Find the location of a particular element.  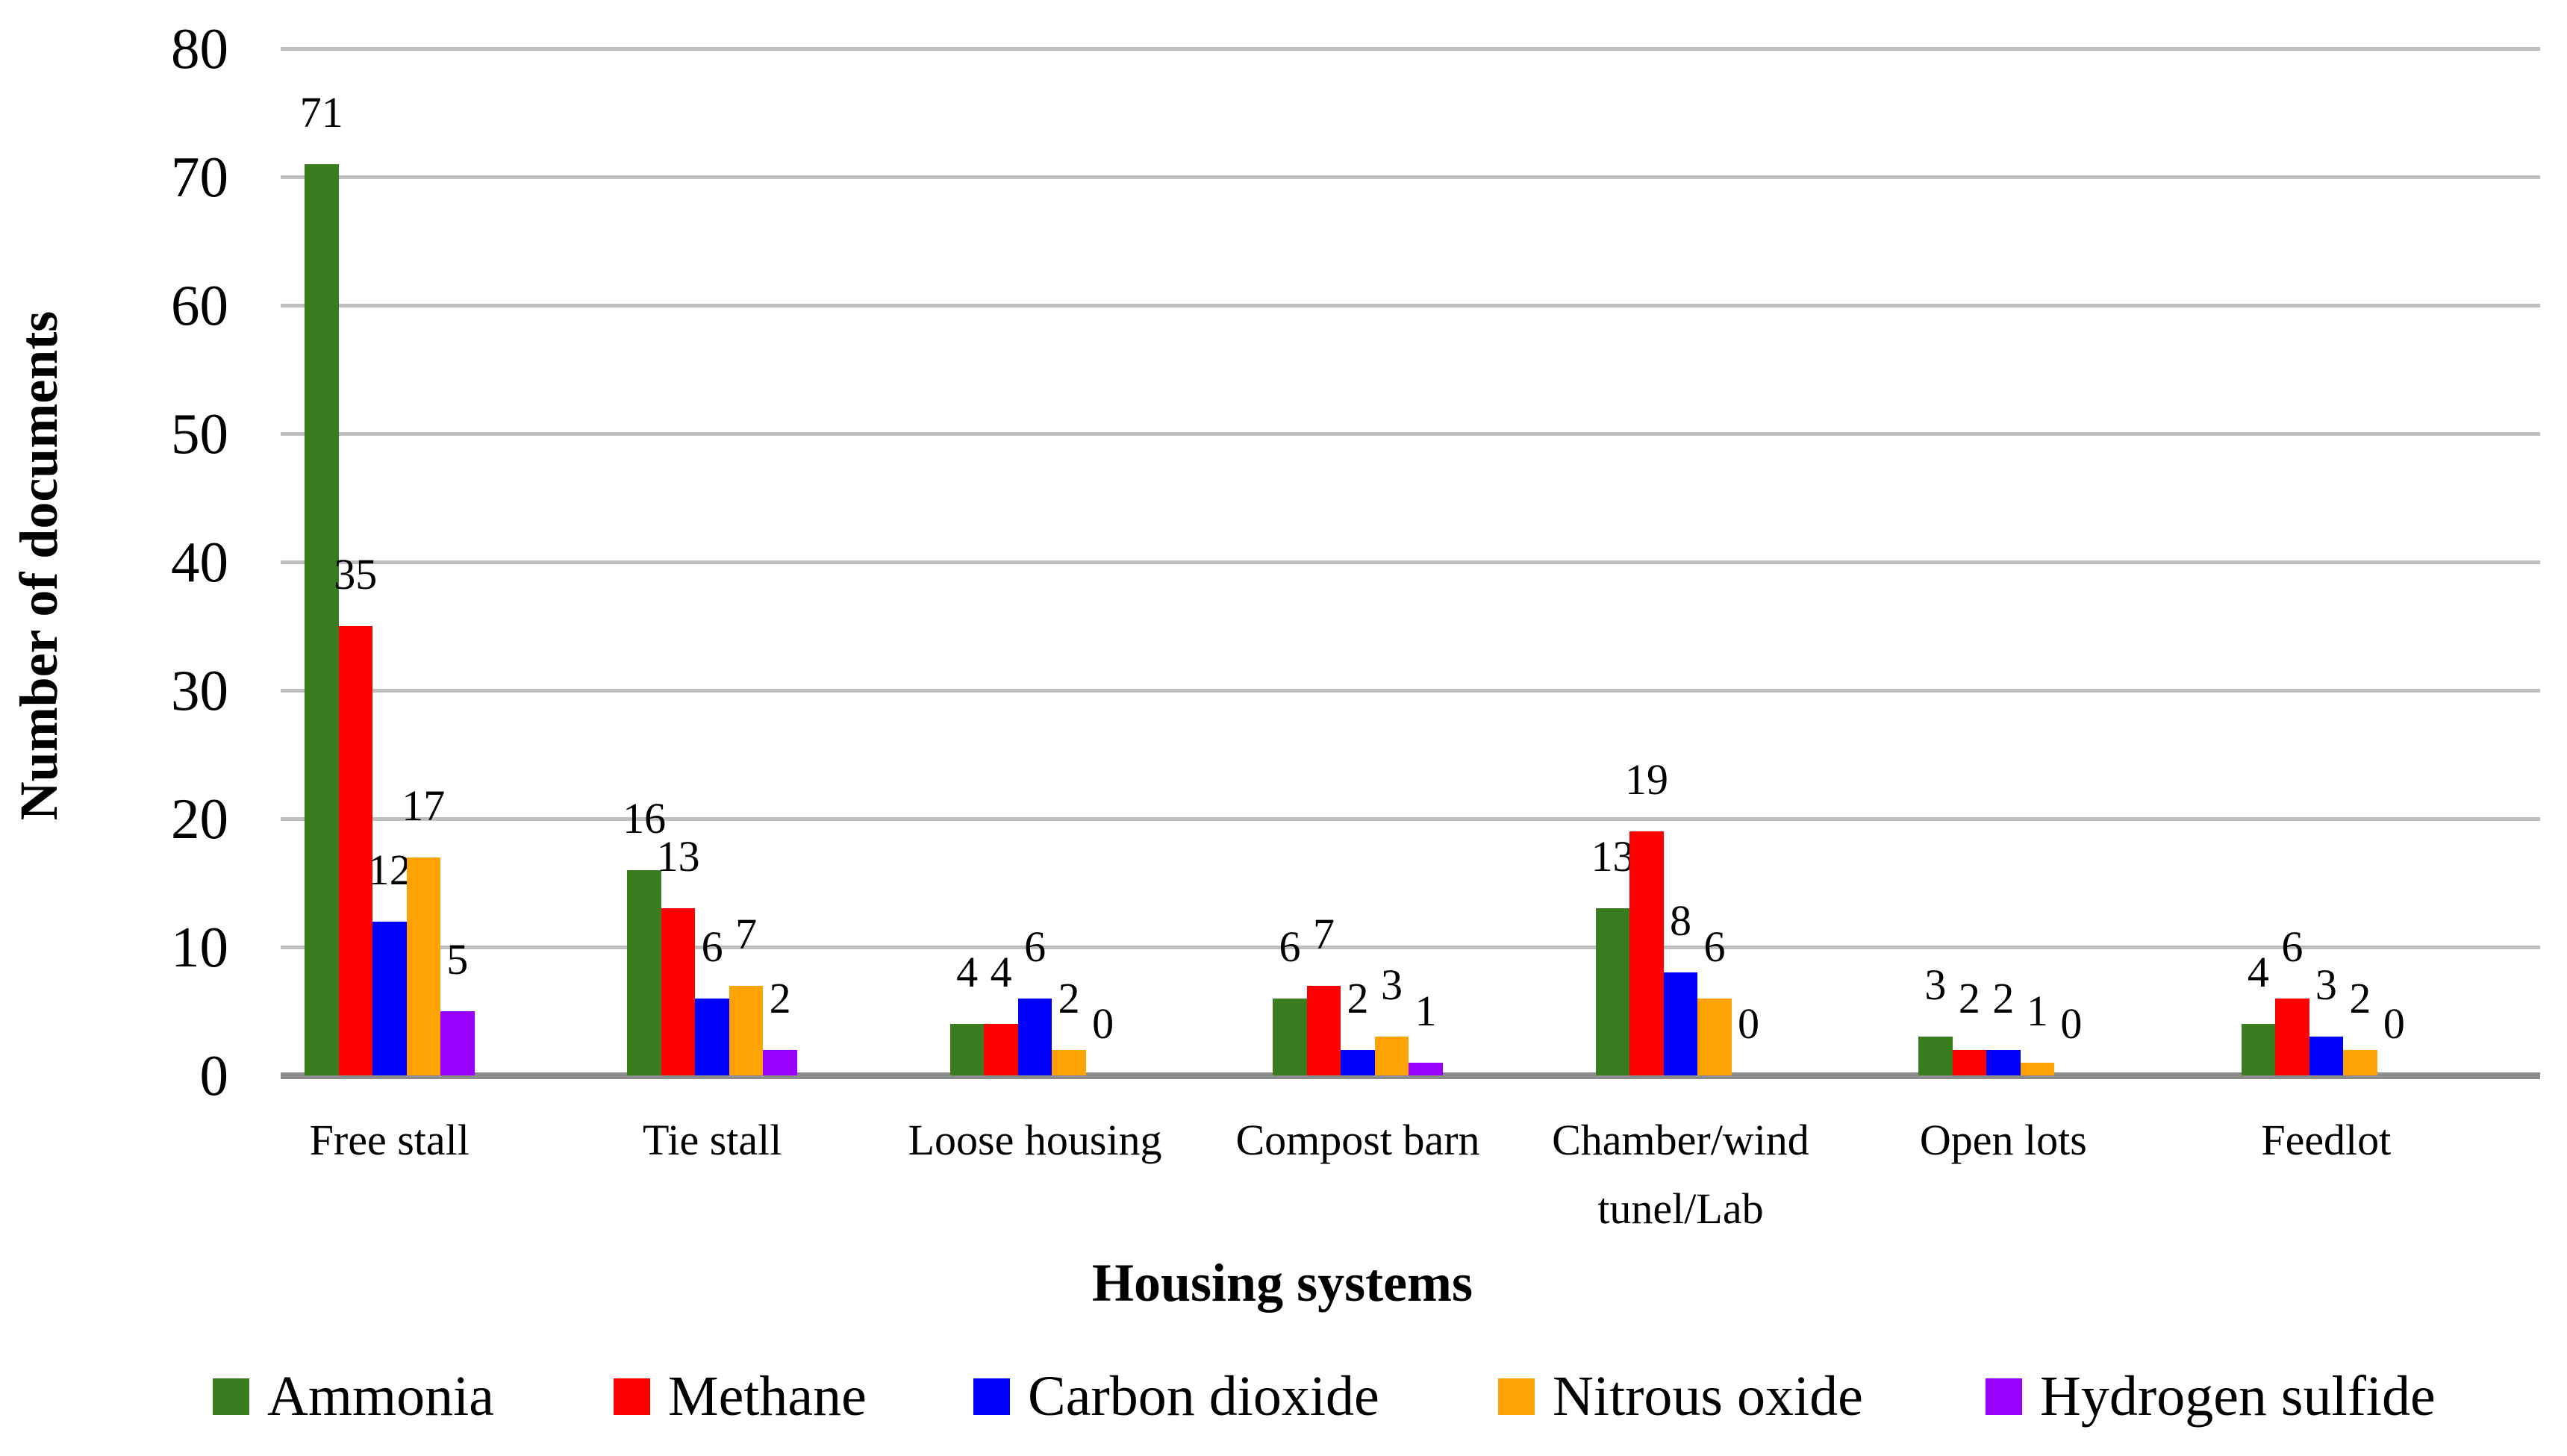

legend-label: Nitrous oxide is located at coordinates (1708, 1396).